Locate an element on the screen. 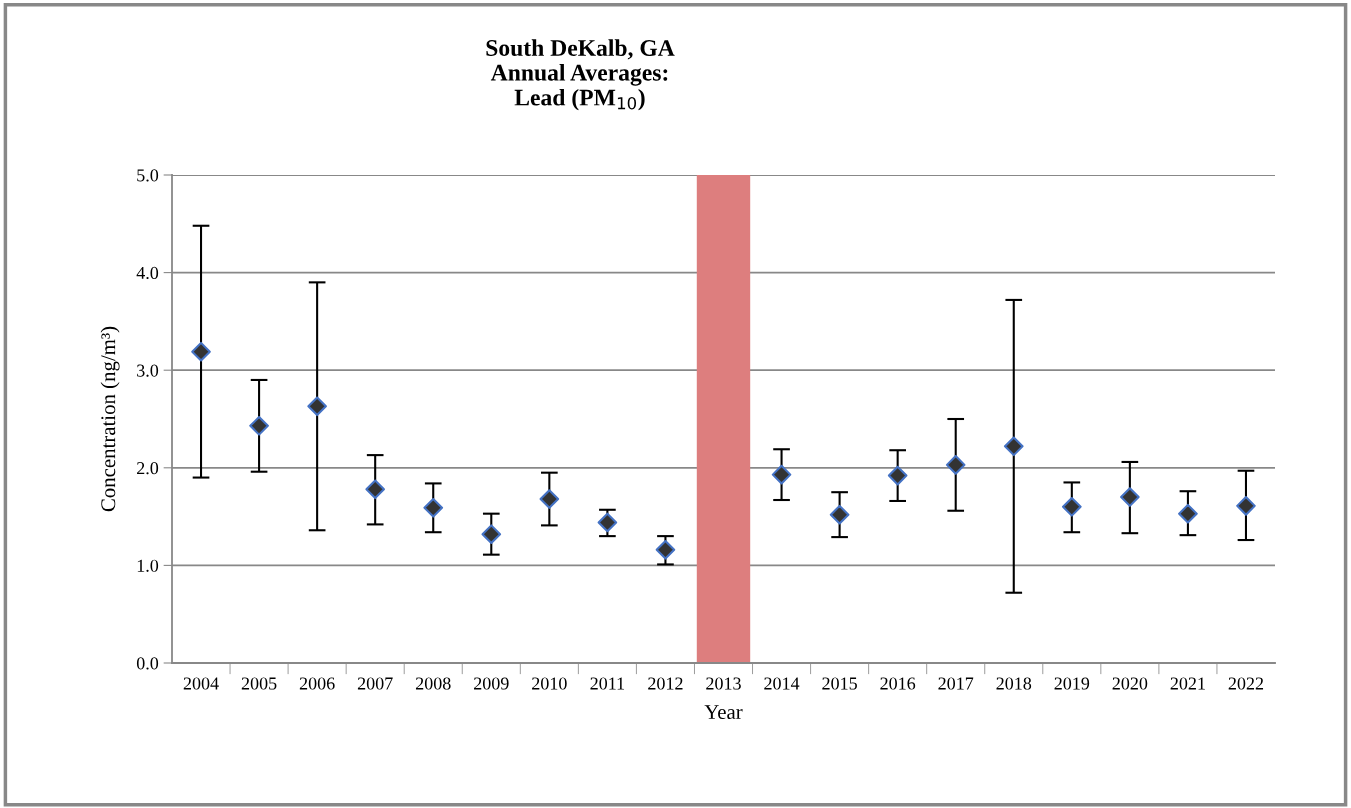  x-tick-label: 2016 is located at coordinates (898, 683).